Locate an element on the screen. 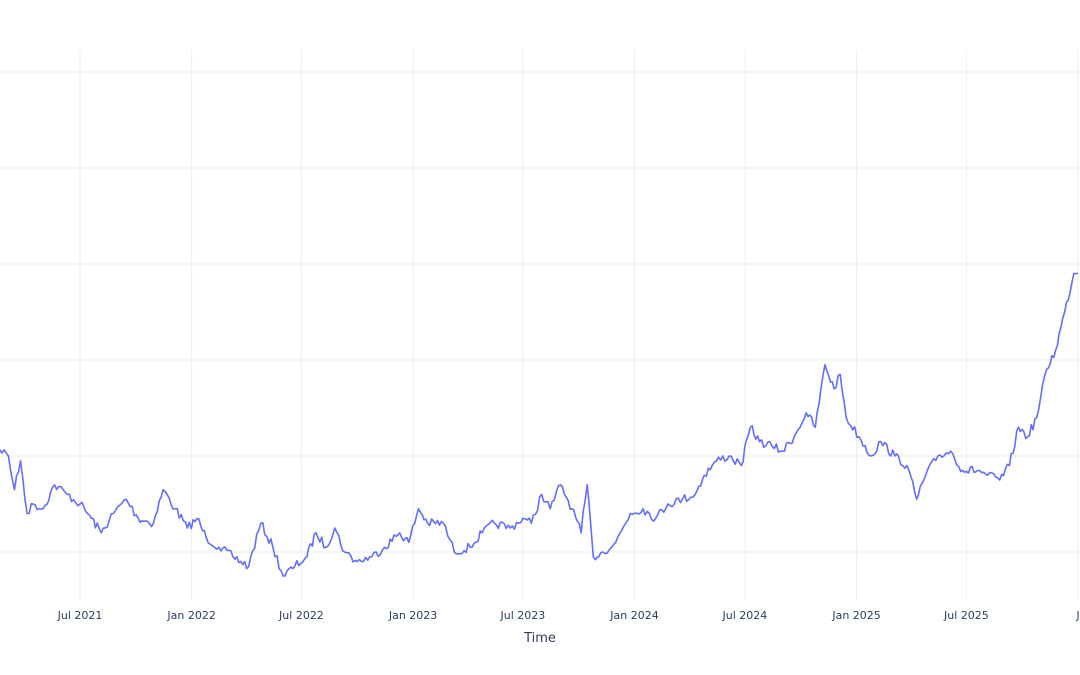 The image size is (1080, 675). x-tick-label: J is located at coordinates (1077, 615).